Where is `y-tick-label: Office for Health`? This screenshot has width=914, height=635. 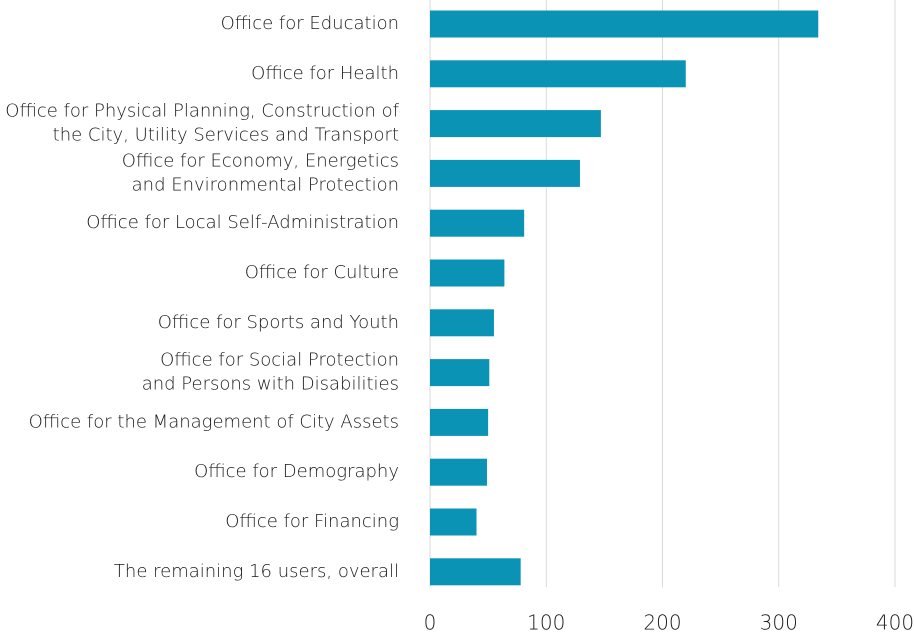
y-tick-label: Office for Health is located at coordinates (325, 73).